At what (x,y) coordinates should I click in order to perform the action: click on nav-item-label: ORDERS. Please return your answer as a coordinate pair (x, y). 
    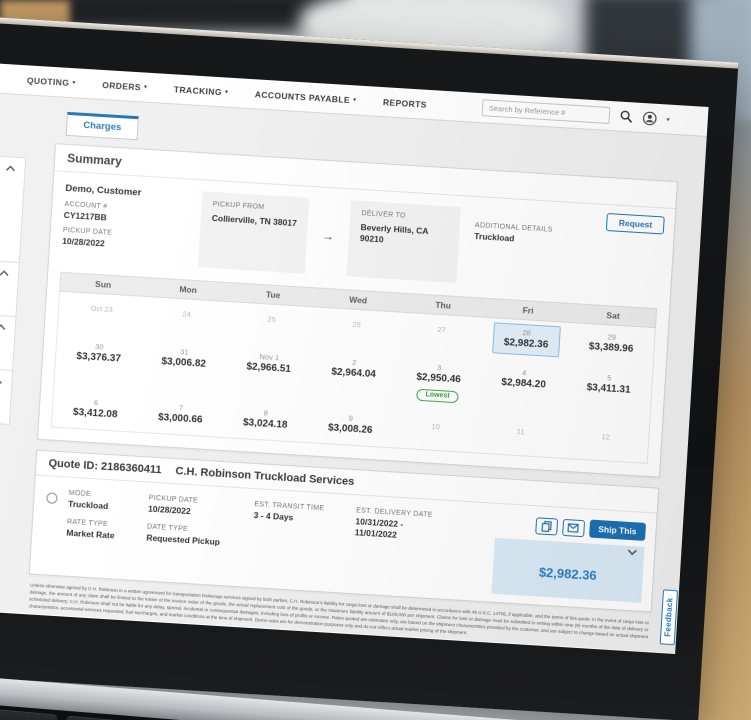
    Looking at the image, I should click on (121, 85).